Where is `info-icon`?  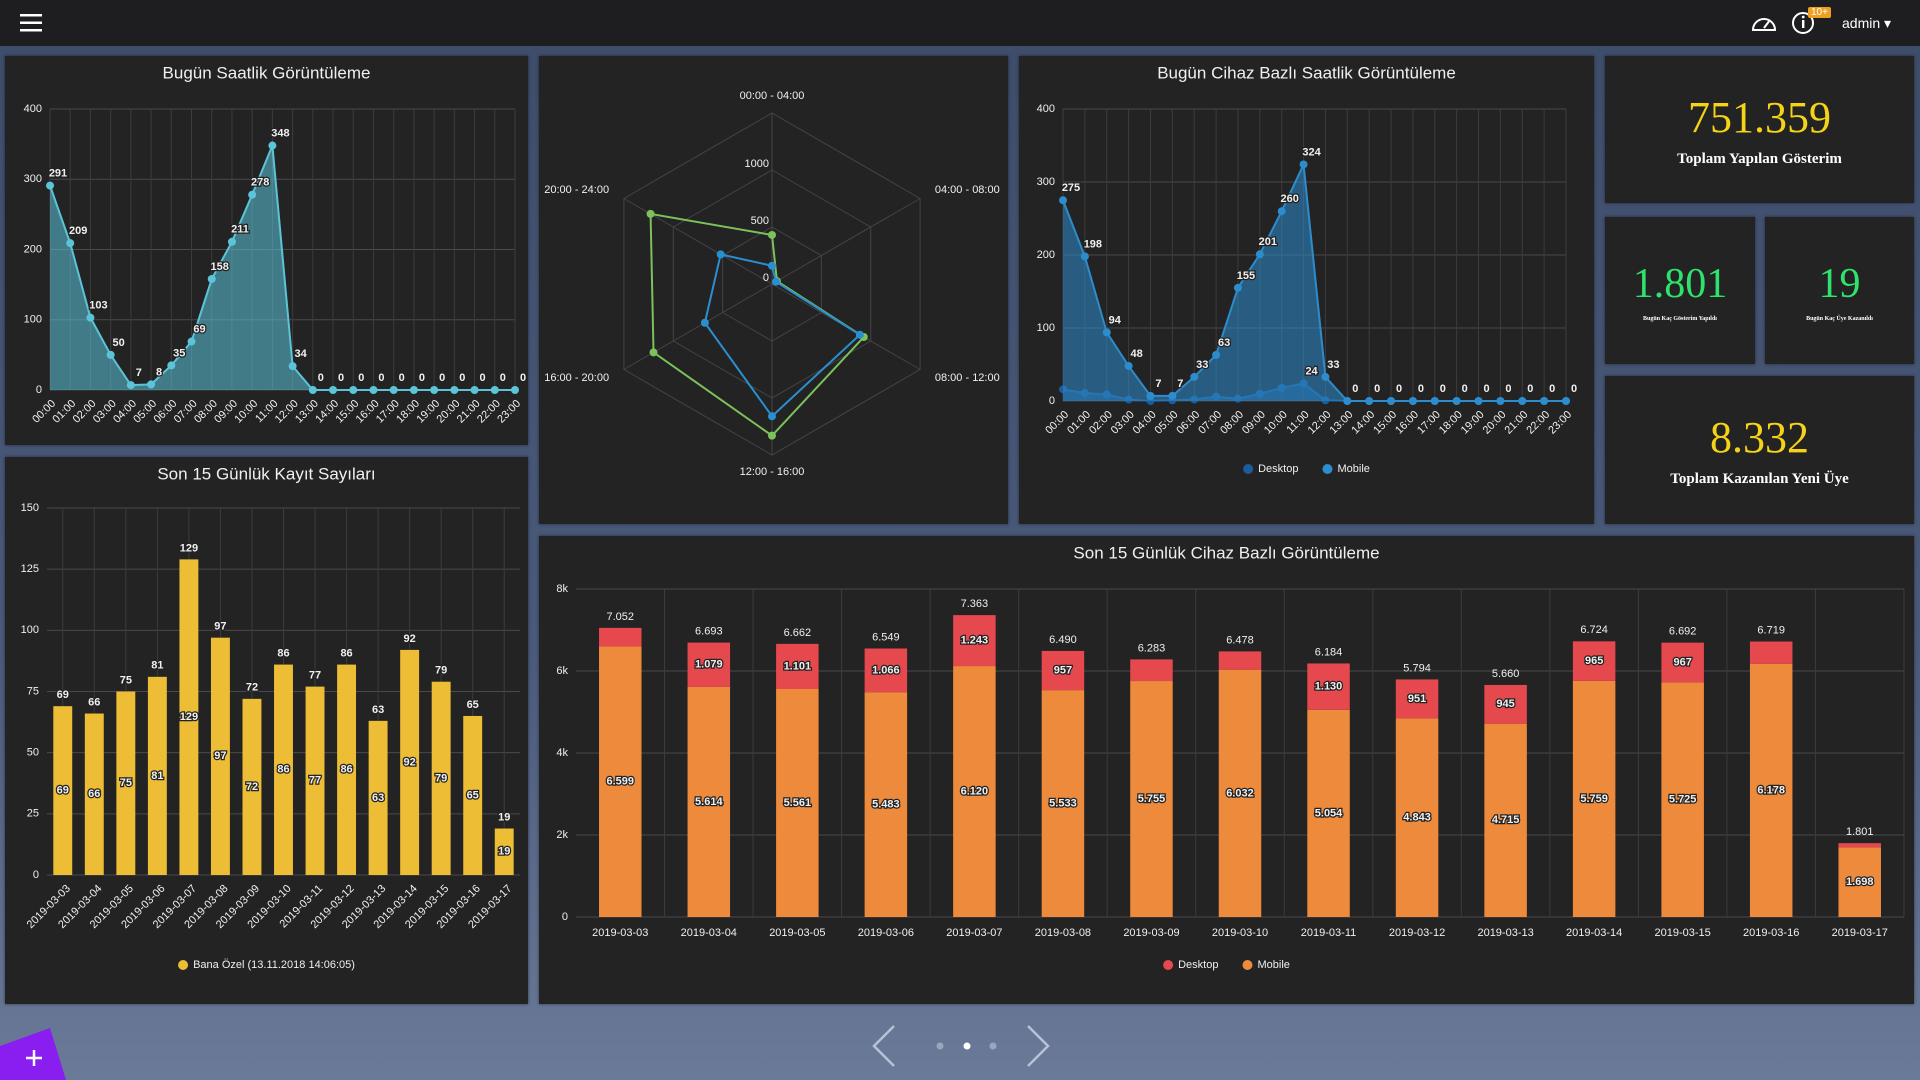
info-icon is located at coordinates (1805, 23).